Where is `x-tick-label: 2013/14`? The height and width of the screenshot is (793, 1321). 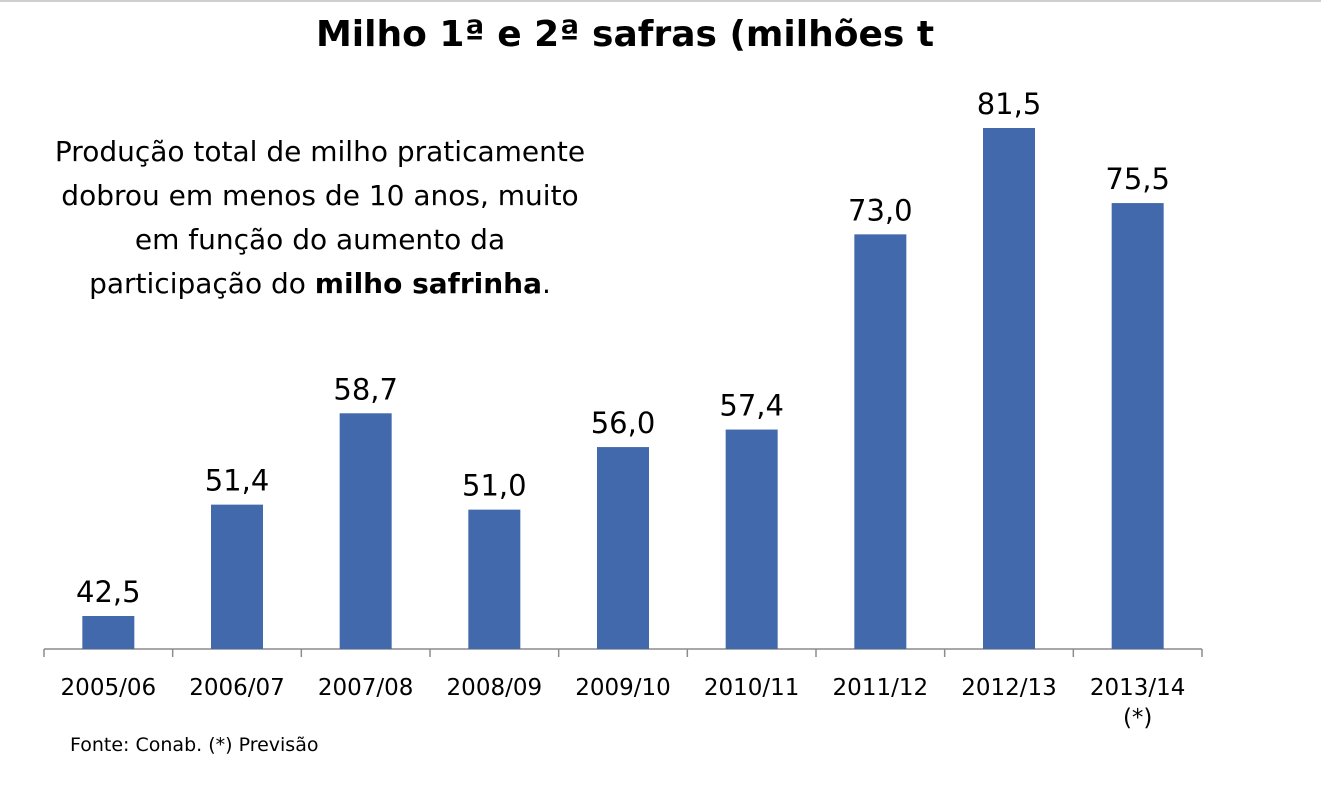
x-tick-label: 2013/14 is located at coordinates (1138, 688).